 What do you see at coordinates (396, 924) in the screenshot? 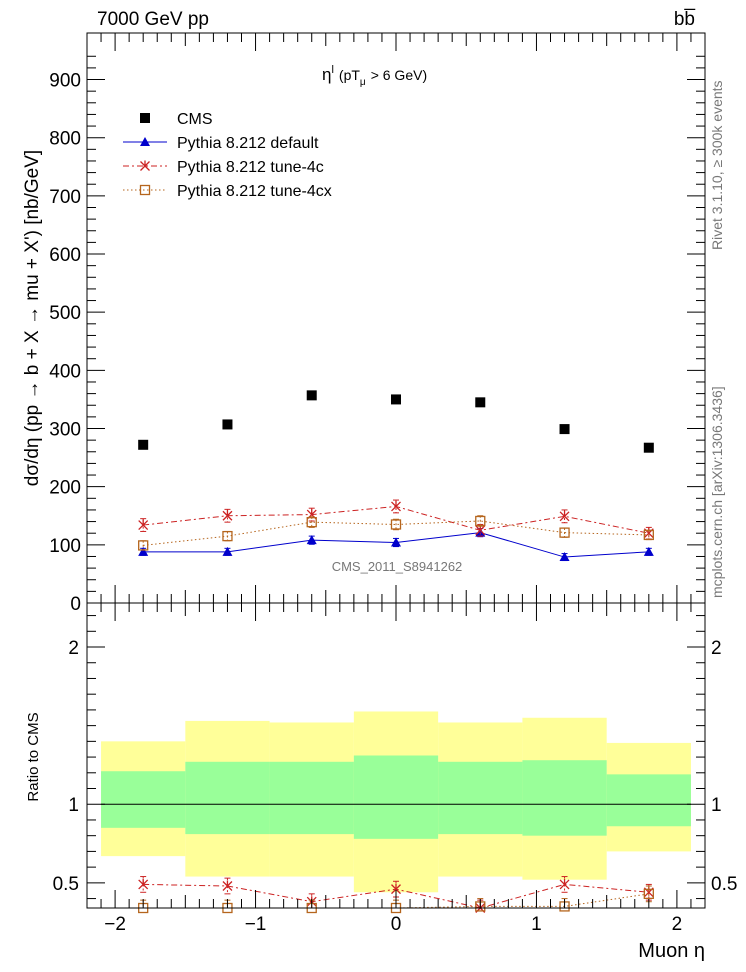
I see `ratio-xtick-label: 0` at bounding box center [396, 924].